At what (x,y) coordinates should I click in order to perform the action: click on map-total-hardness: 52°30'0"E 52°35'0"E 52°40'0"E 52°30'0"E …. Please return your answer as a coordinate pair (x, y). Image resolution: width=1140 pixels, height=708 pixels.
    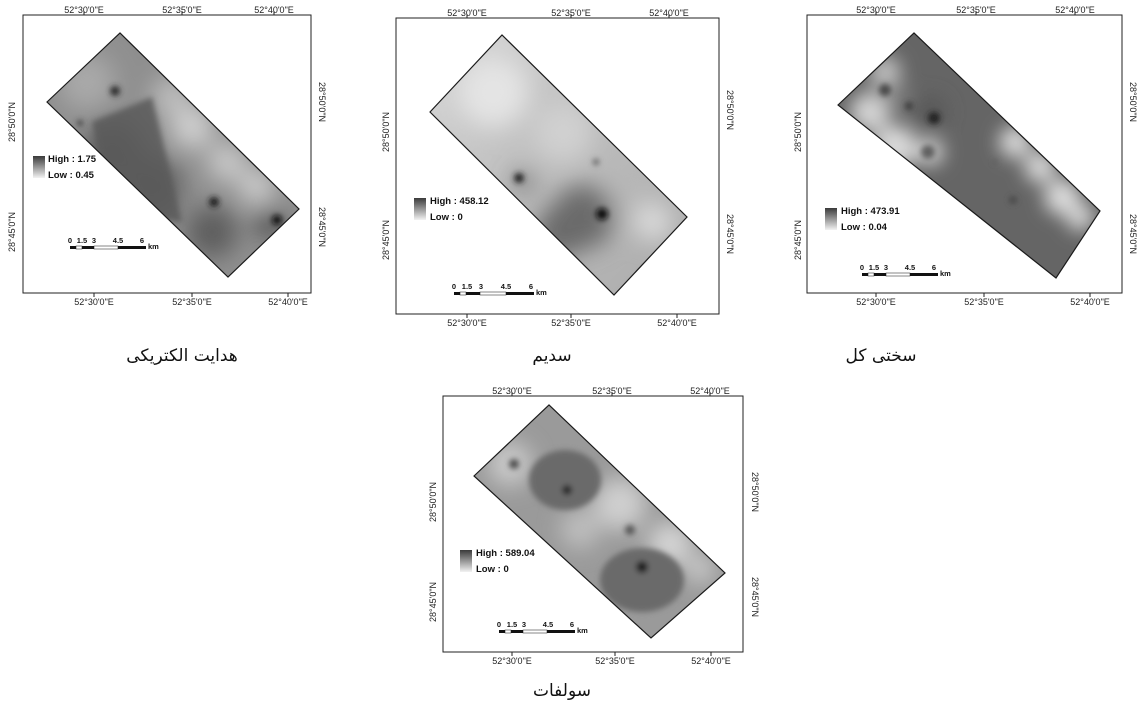
    Looking at the image, I should click on (964, 157).